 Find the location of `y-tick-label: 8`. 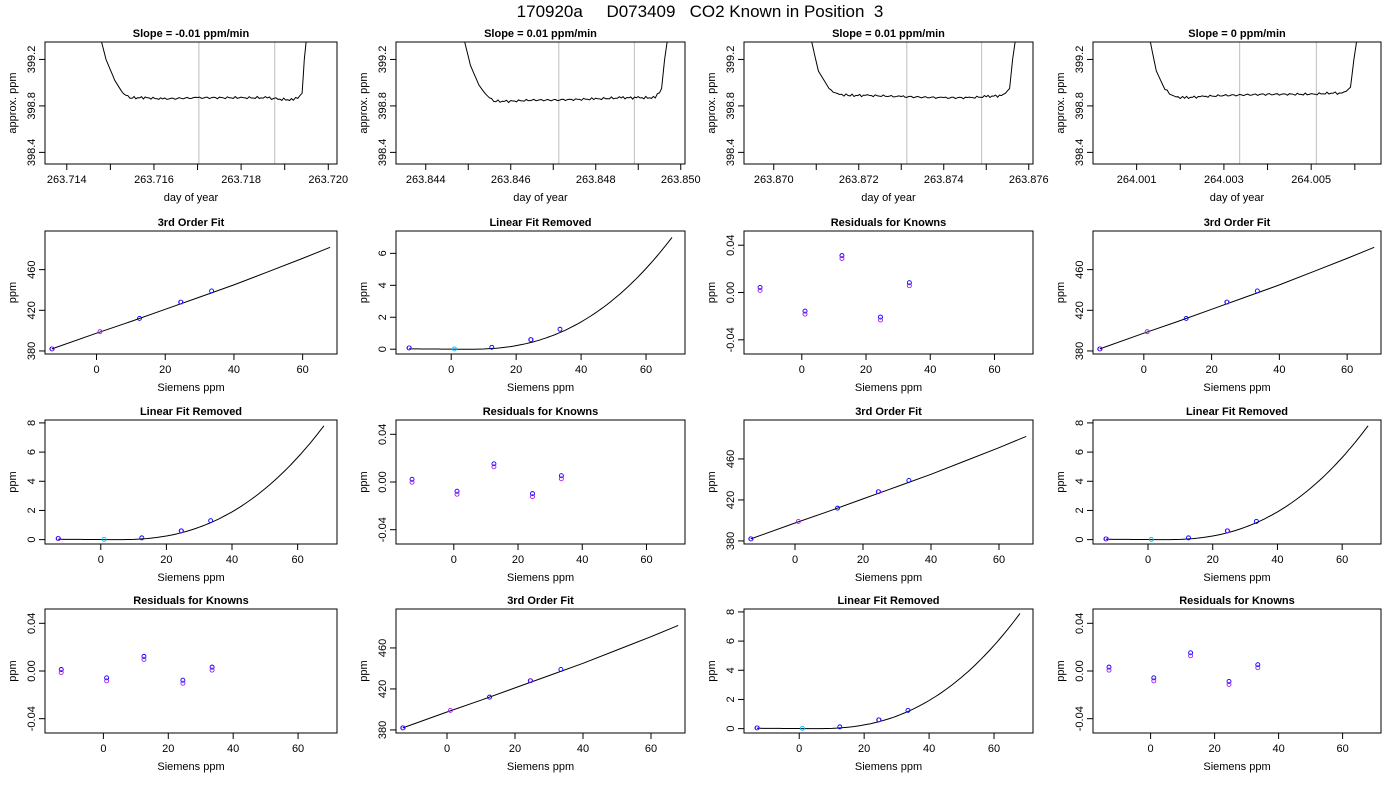

y-tick-label: 8 is located at coordinates (731, 612).